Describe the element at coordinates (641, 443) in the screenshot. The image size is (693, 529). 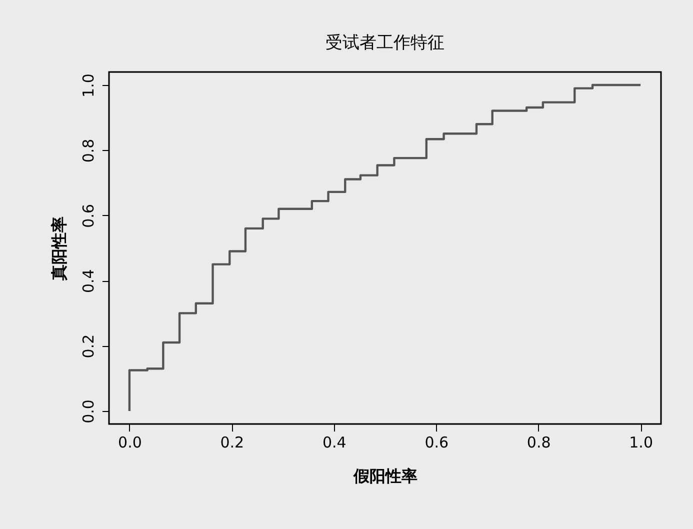
I see `x-tick-label: 1.0` at that location.